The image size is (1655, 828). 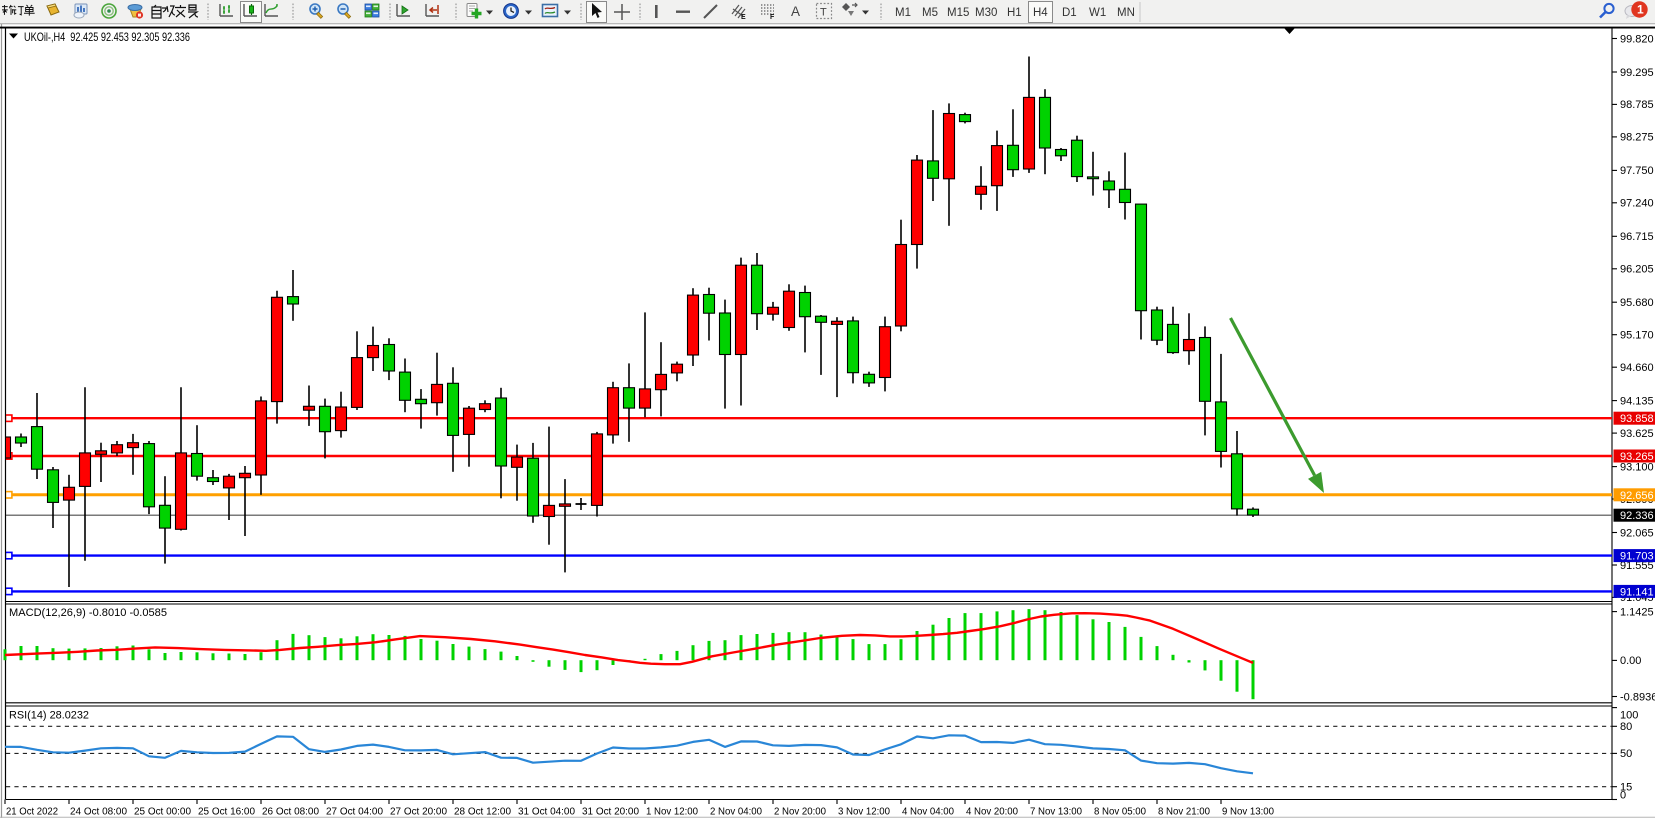 What do you see at coordinates (1248, 812) in the screenshot?
I see `svg-text: 9 Nov 13:00` at bounding box center [1248, 812].